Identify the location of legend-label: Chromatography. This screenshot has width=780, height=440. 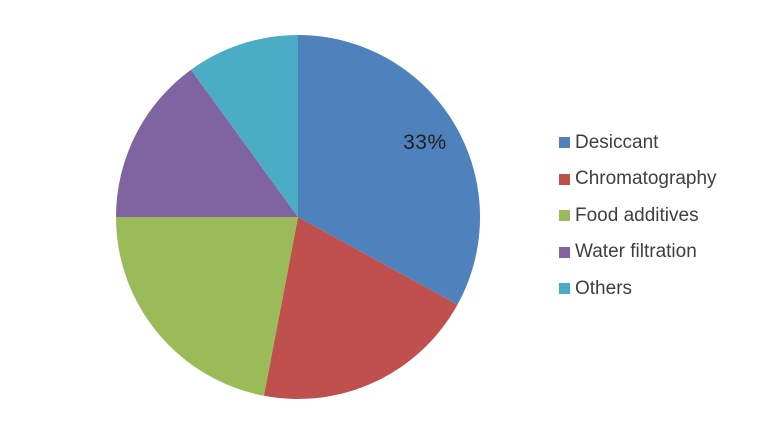
(646, 178).